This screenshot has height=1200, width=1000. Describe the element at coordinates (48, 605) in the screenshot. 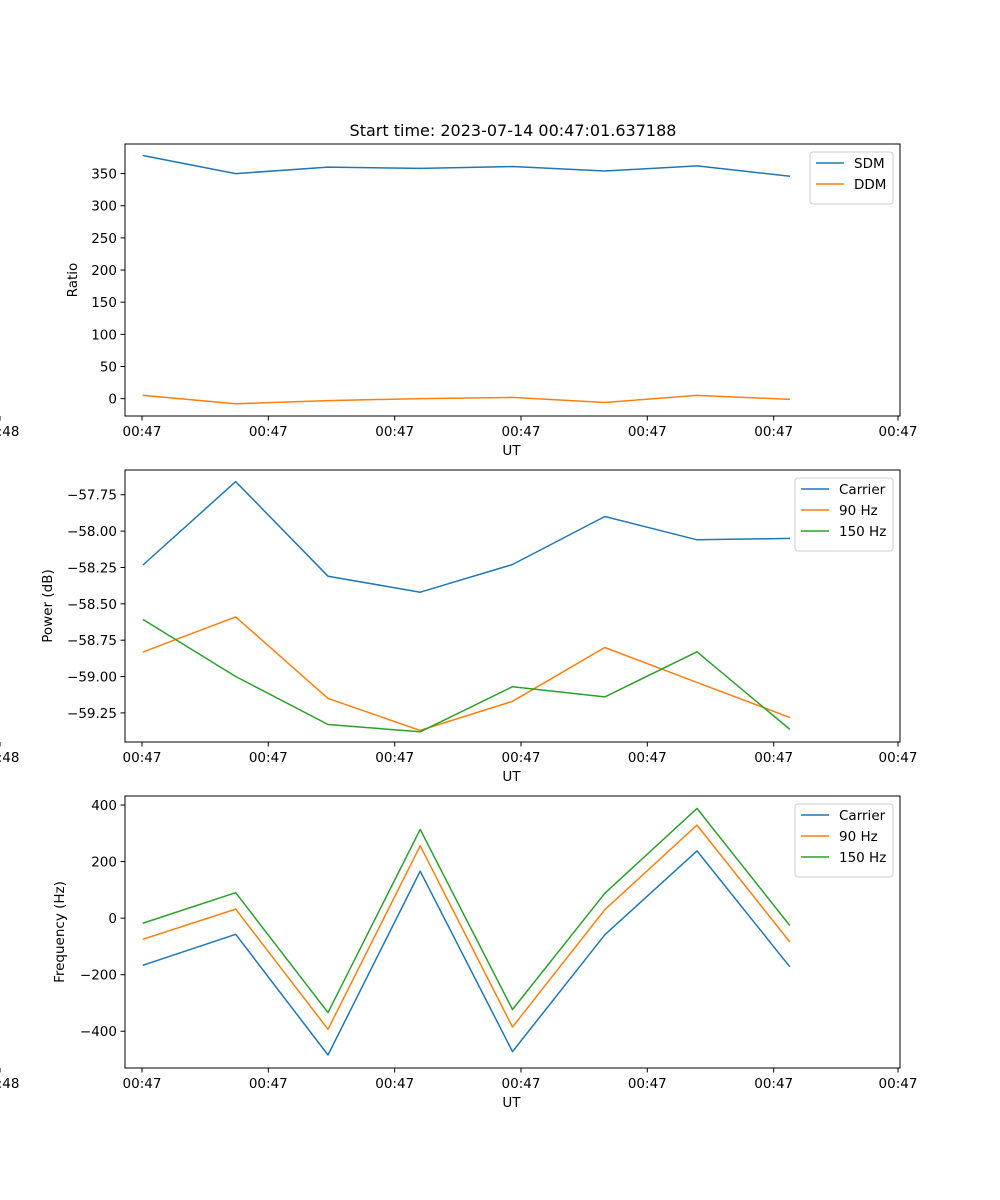

I see `y-axis-label: Power (dB)` at that location.